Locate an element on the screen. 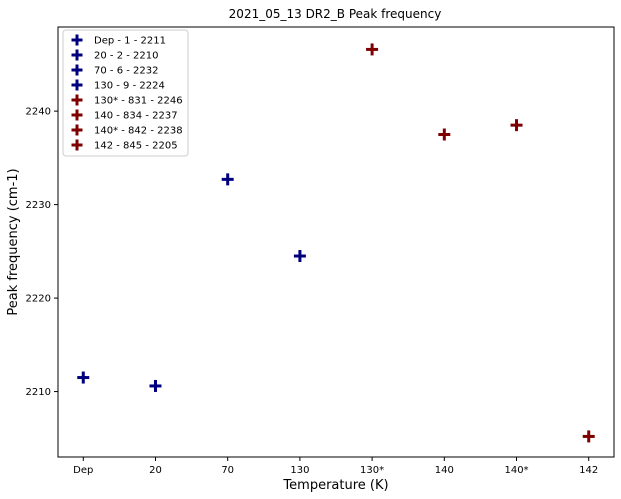 This screenshot has width=621, height=499. legend-label: Dep - 1 - 2211 is located at coordinates (130, 41).